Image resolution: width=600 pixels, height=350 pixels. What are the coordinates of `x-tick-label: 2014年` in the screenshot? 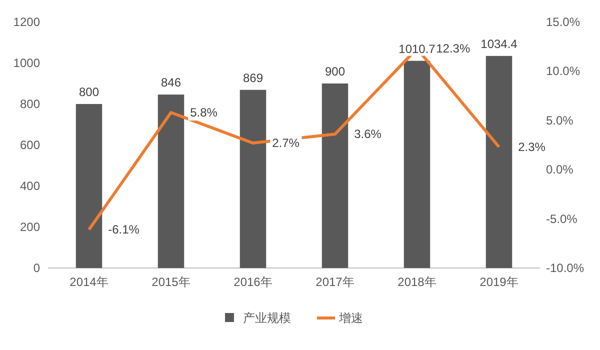 It's located at (89, 282).